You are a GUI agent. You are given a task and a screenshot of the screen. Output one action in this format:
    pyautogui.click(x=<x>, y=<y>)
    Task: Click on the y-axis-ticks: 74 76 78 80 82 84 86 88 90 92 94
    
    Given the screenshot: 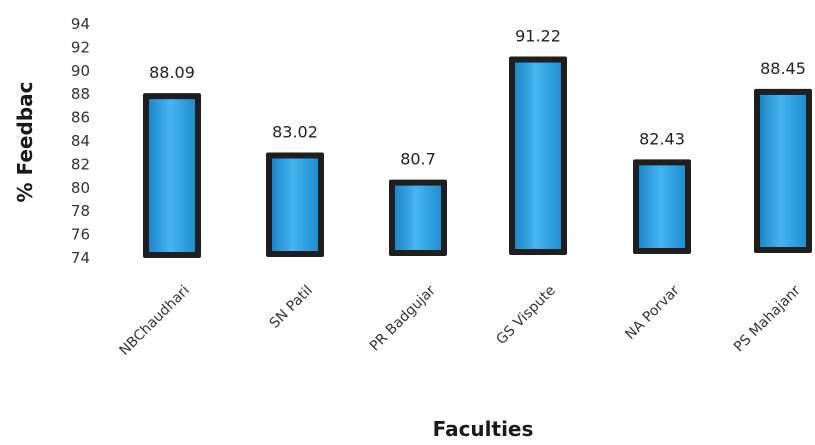 What is the action you would take?
    pyautogui.click(x=80, y=141)
    